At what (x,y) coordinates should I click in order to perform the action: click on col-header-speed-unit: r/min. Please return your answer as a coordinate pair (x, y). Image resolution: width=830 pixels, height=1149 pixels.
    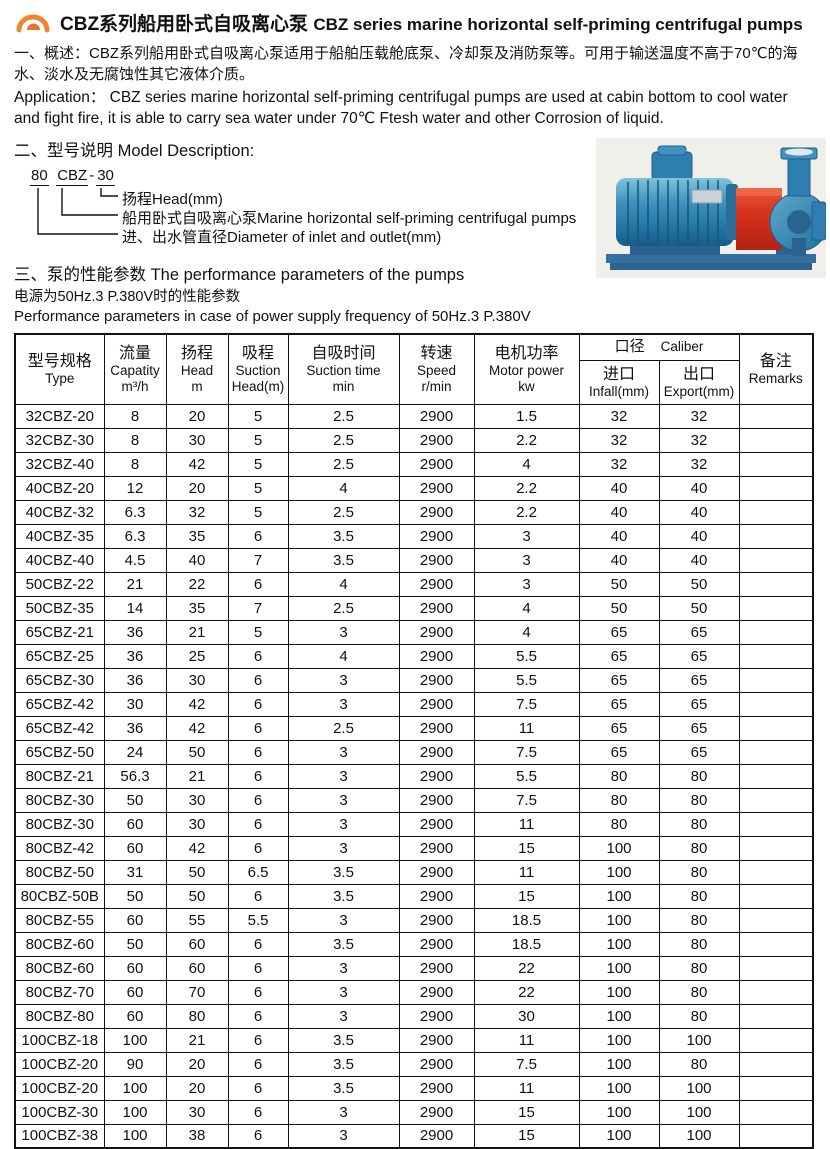
    Looking at the image, I should click on (436, 386).